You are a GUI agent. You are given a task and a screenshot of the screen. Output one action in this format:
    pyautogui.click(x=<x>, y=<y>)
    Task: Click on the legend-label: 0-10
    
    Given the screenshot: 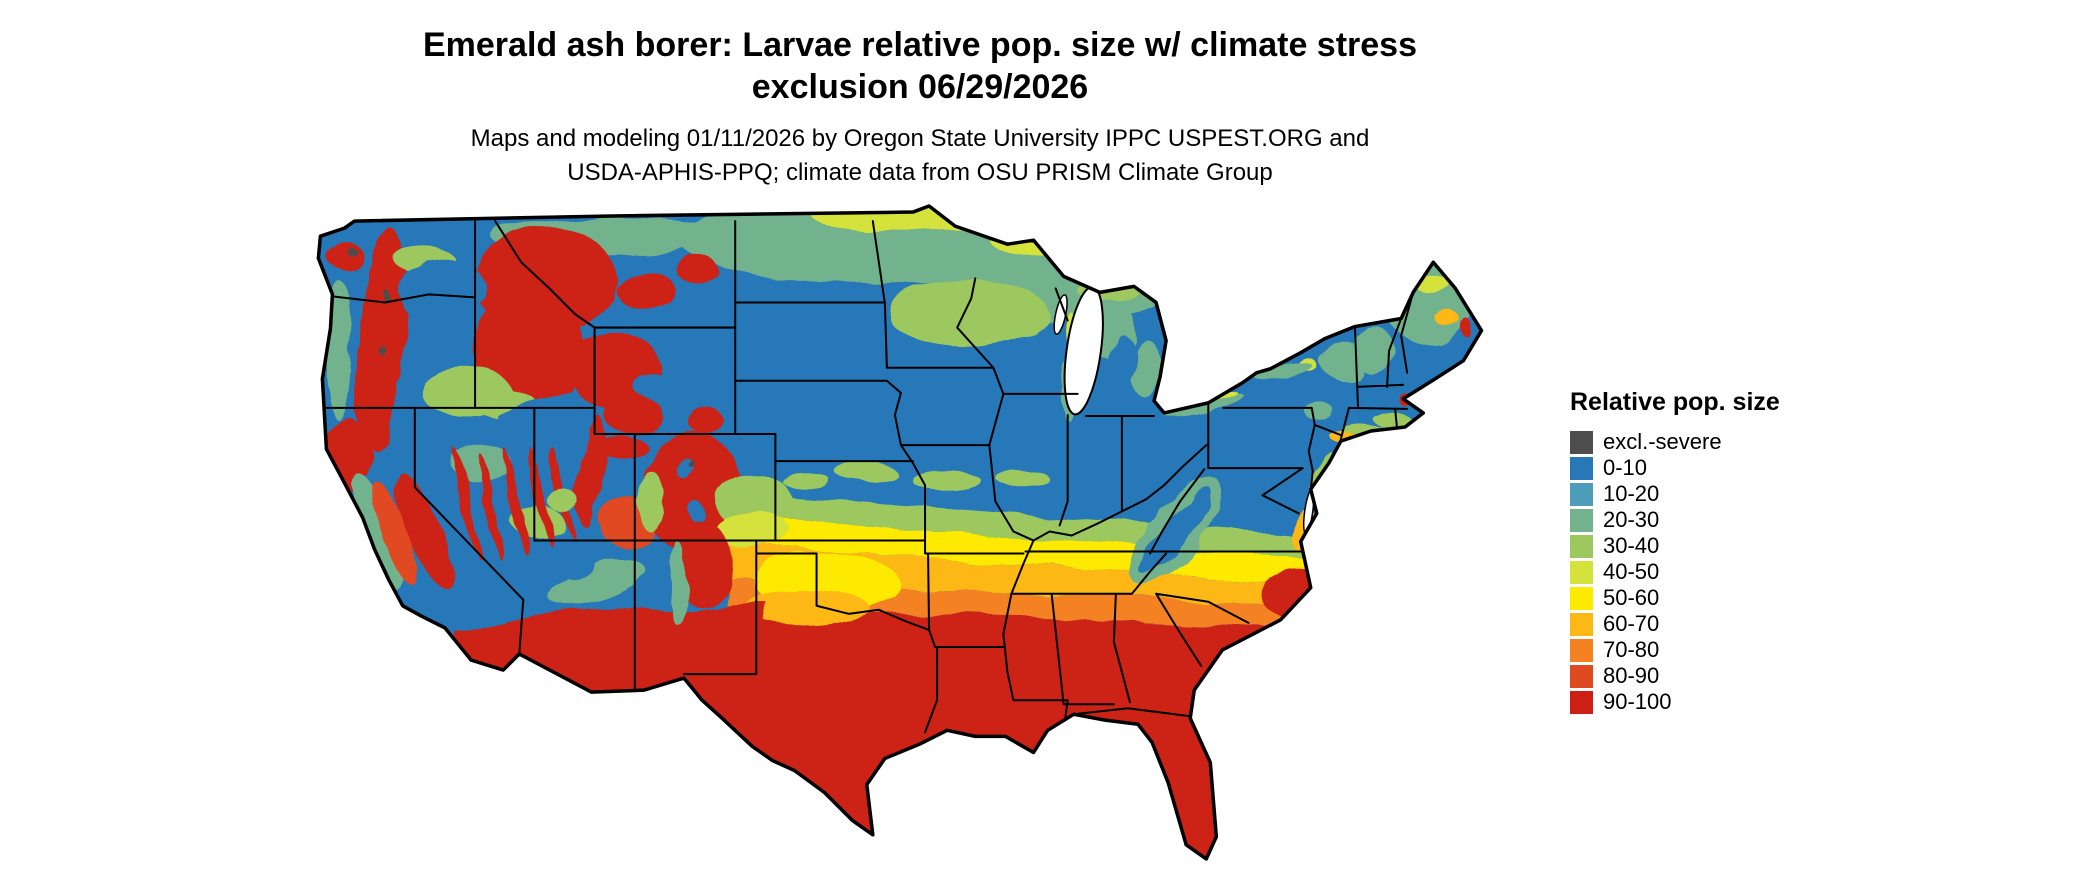 What is the action you would take?
    pyautogui.click(x=1625, y=467)
    